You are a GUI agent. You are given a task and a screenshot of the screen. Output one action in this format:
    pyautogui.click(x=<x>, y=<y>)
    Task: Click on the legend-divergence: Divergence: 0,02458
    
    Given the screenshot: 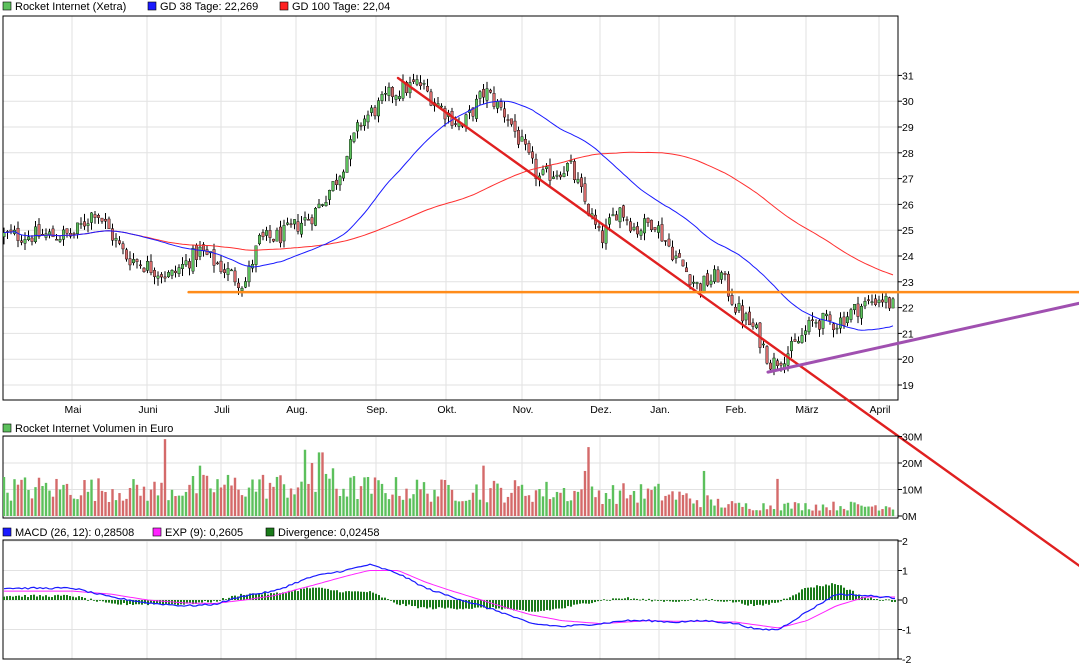 What is the action you would take?
    pyautogui.click(x=329, y=533)
    